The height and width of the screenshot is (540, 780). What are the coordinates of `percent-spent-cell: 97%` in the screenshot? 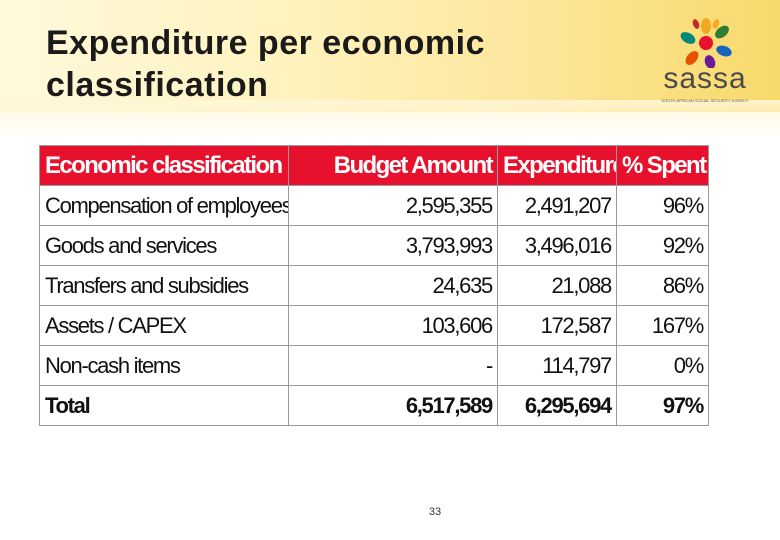 It's located at (662, 405).